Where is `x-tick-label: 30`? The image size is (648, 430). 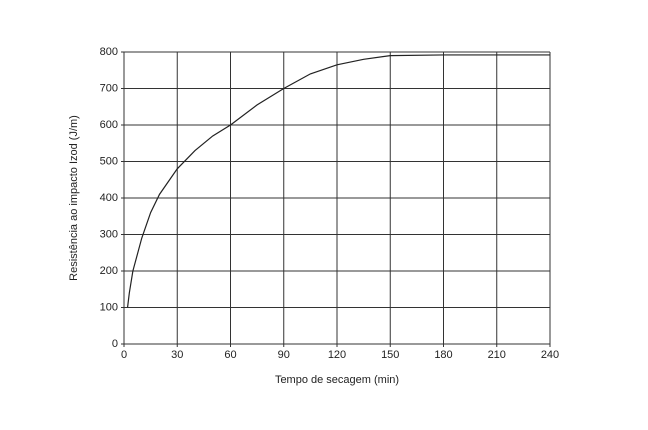 x-tick-label: 30 is located at coordinates (177, 355).